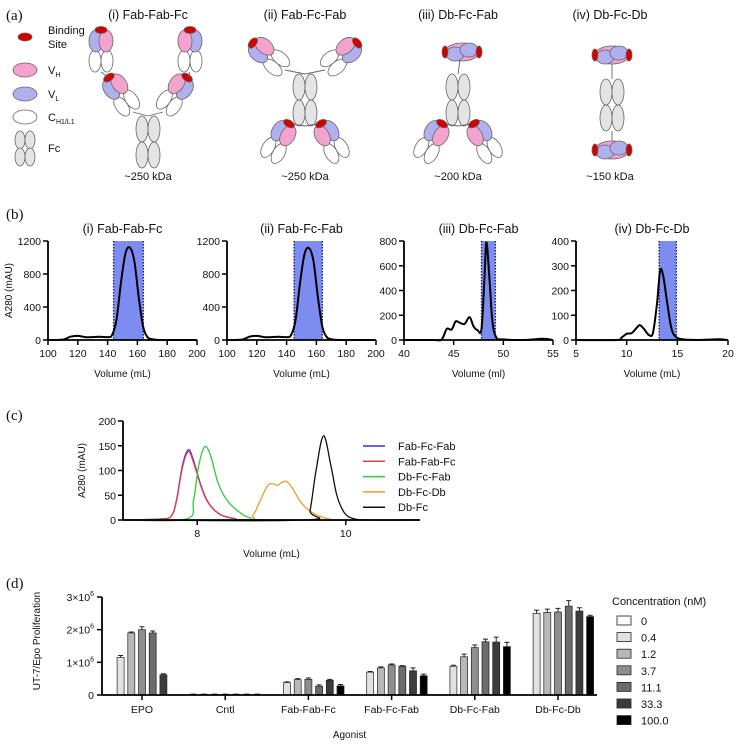  What do you see at coordinates (422, 493) in the screenshot?
I see `legend-label: Db-Fc-Db` at bounding box center [422, 493].